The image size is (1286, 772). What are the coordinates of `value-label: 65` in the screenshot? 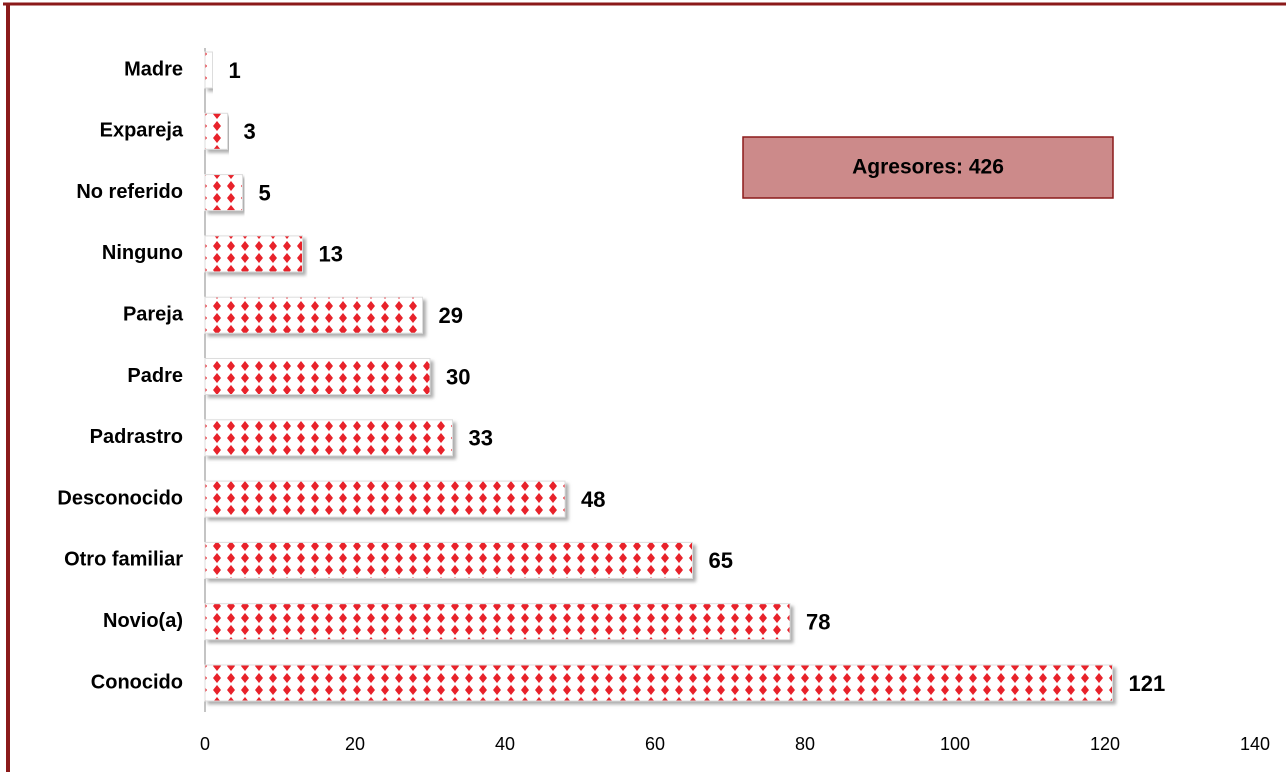 It's located at (721, 560).